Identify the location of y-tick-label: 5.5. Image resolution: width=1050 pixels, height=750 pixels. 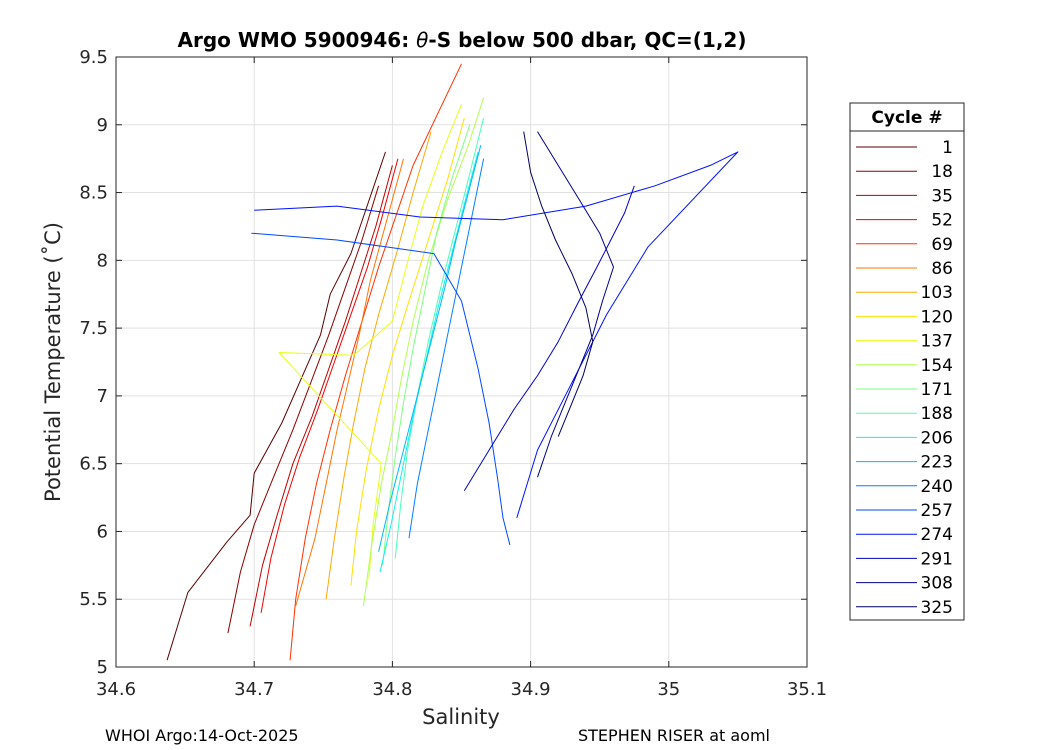
(93, 599).